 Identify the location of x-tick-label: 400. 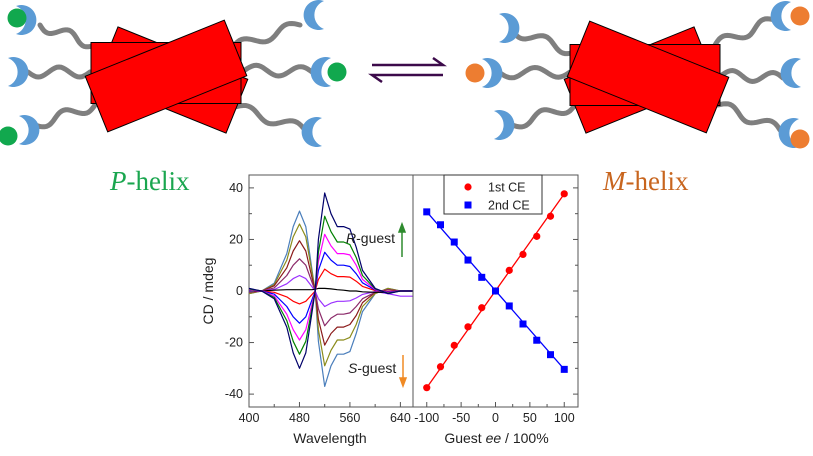
(249, 418).